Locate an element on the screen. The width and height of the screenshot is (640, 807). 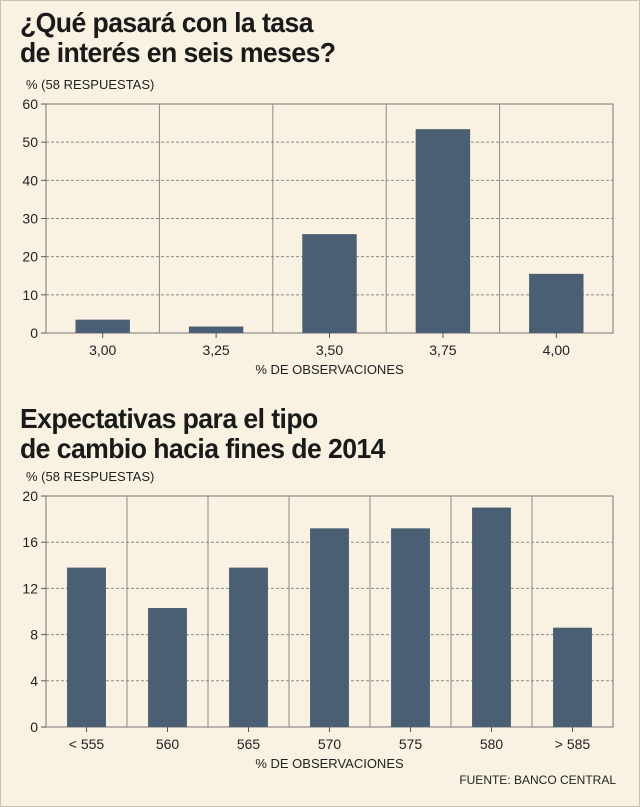
chart2-title-line2: de cambio hacia fines de 2014 is located at coordinates (202, 448).